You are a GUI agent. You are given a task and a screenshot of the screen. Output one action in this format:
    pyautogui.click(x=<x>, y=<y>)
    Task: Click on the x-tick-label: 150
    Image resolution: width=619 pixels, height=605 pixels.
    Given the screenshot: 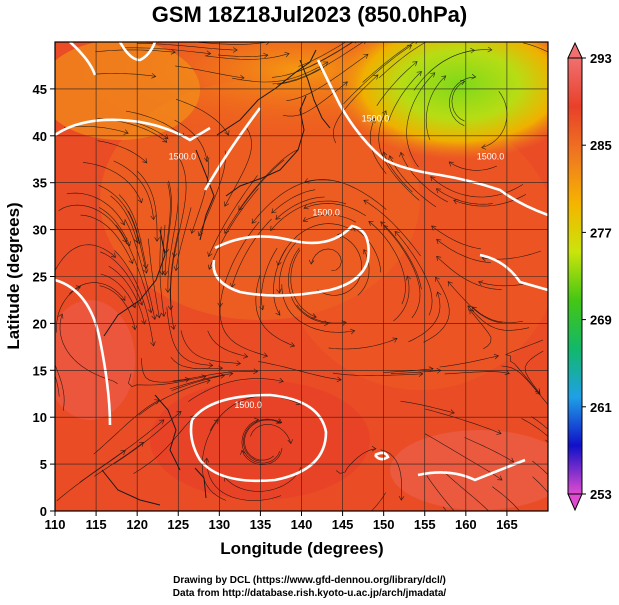 What is the action you would take?
    pyautogui.click(x=384, y=524)
    